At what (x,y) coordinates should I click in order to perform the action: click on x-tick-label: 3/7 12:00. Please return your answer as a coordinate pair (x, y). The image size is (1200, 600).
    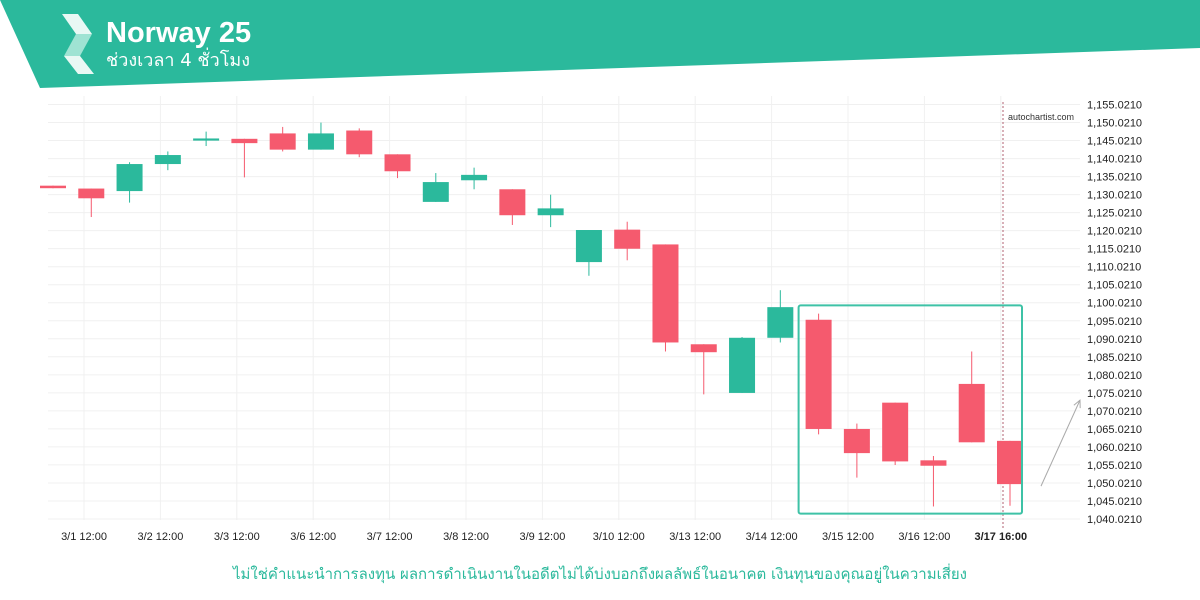
    Looking at the image, I should click on (390, 537).